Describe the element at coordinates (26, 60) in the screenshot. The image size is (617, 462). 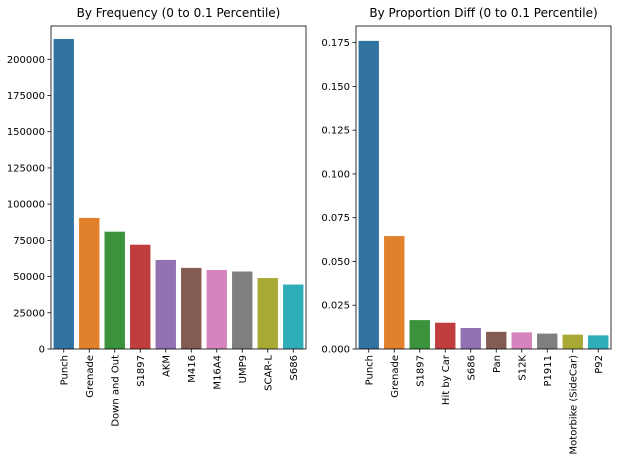
I see `frequency-y-tick-label: 200000` at that location.